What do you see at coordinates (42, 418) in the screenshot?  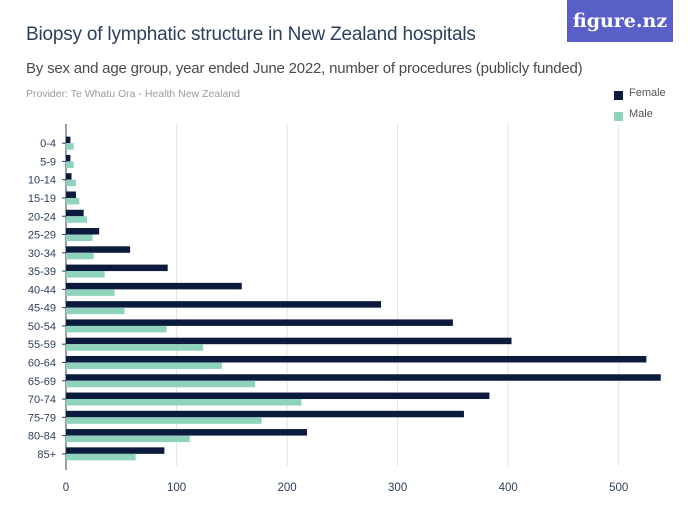 I see `y-tick-label: 75-79` at bounding box center [42, 418].